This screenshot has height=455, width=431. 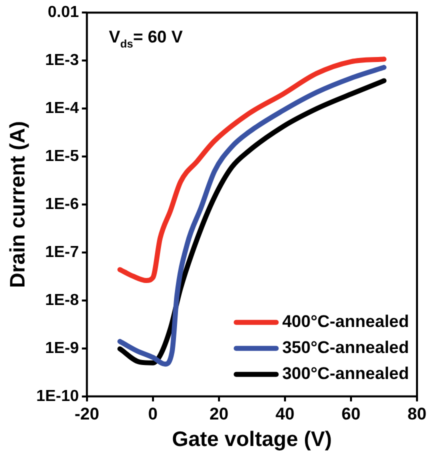 What do you see at coordinates (351, 414) in the screenshot?
I see `x-tick-label: 60` at bounding box center [351, 414].